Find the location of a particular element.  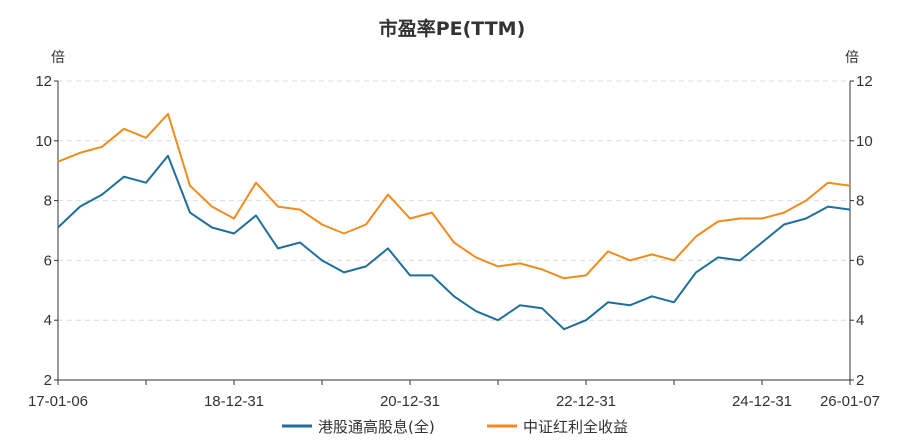

y-tick-left: 10 is located at coordinates (43, 141).